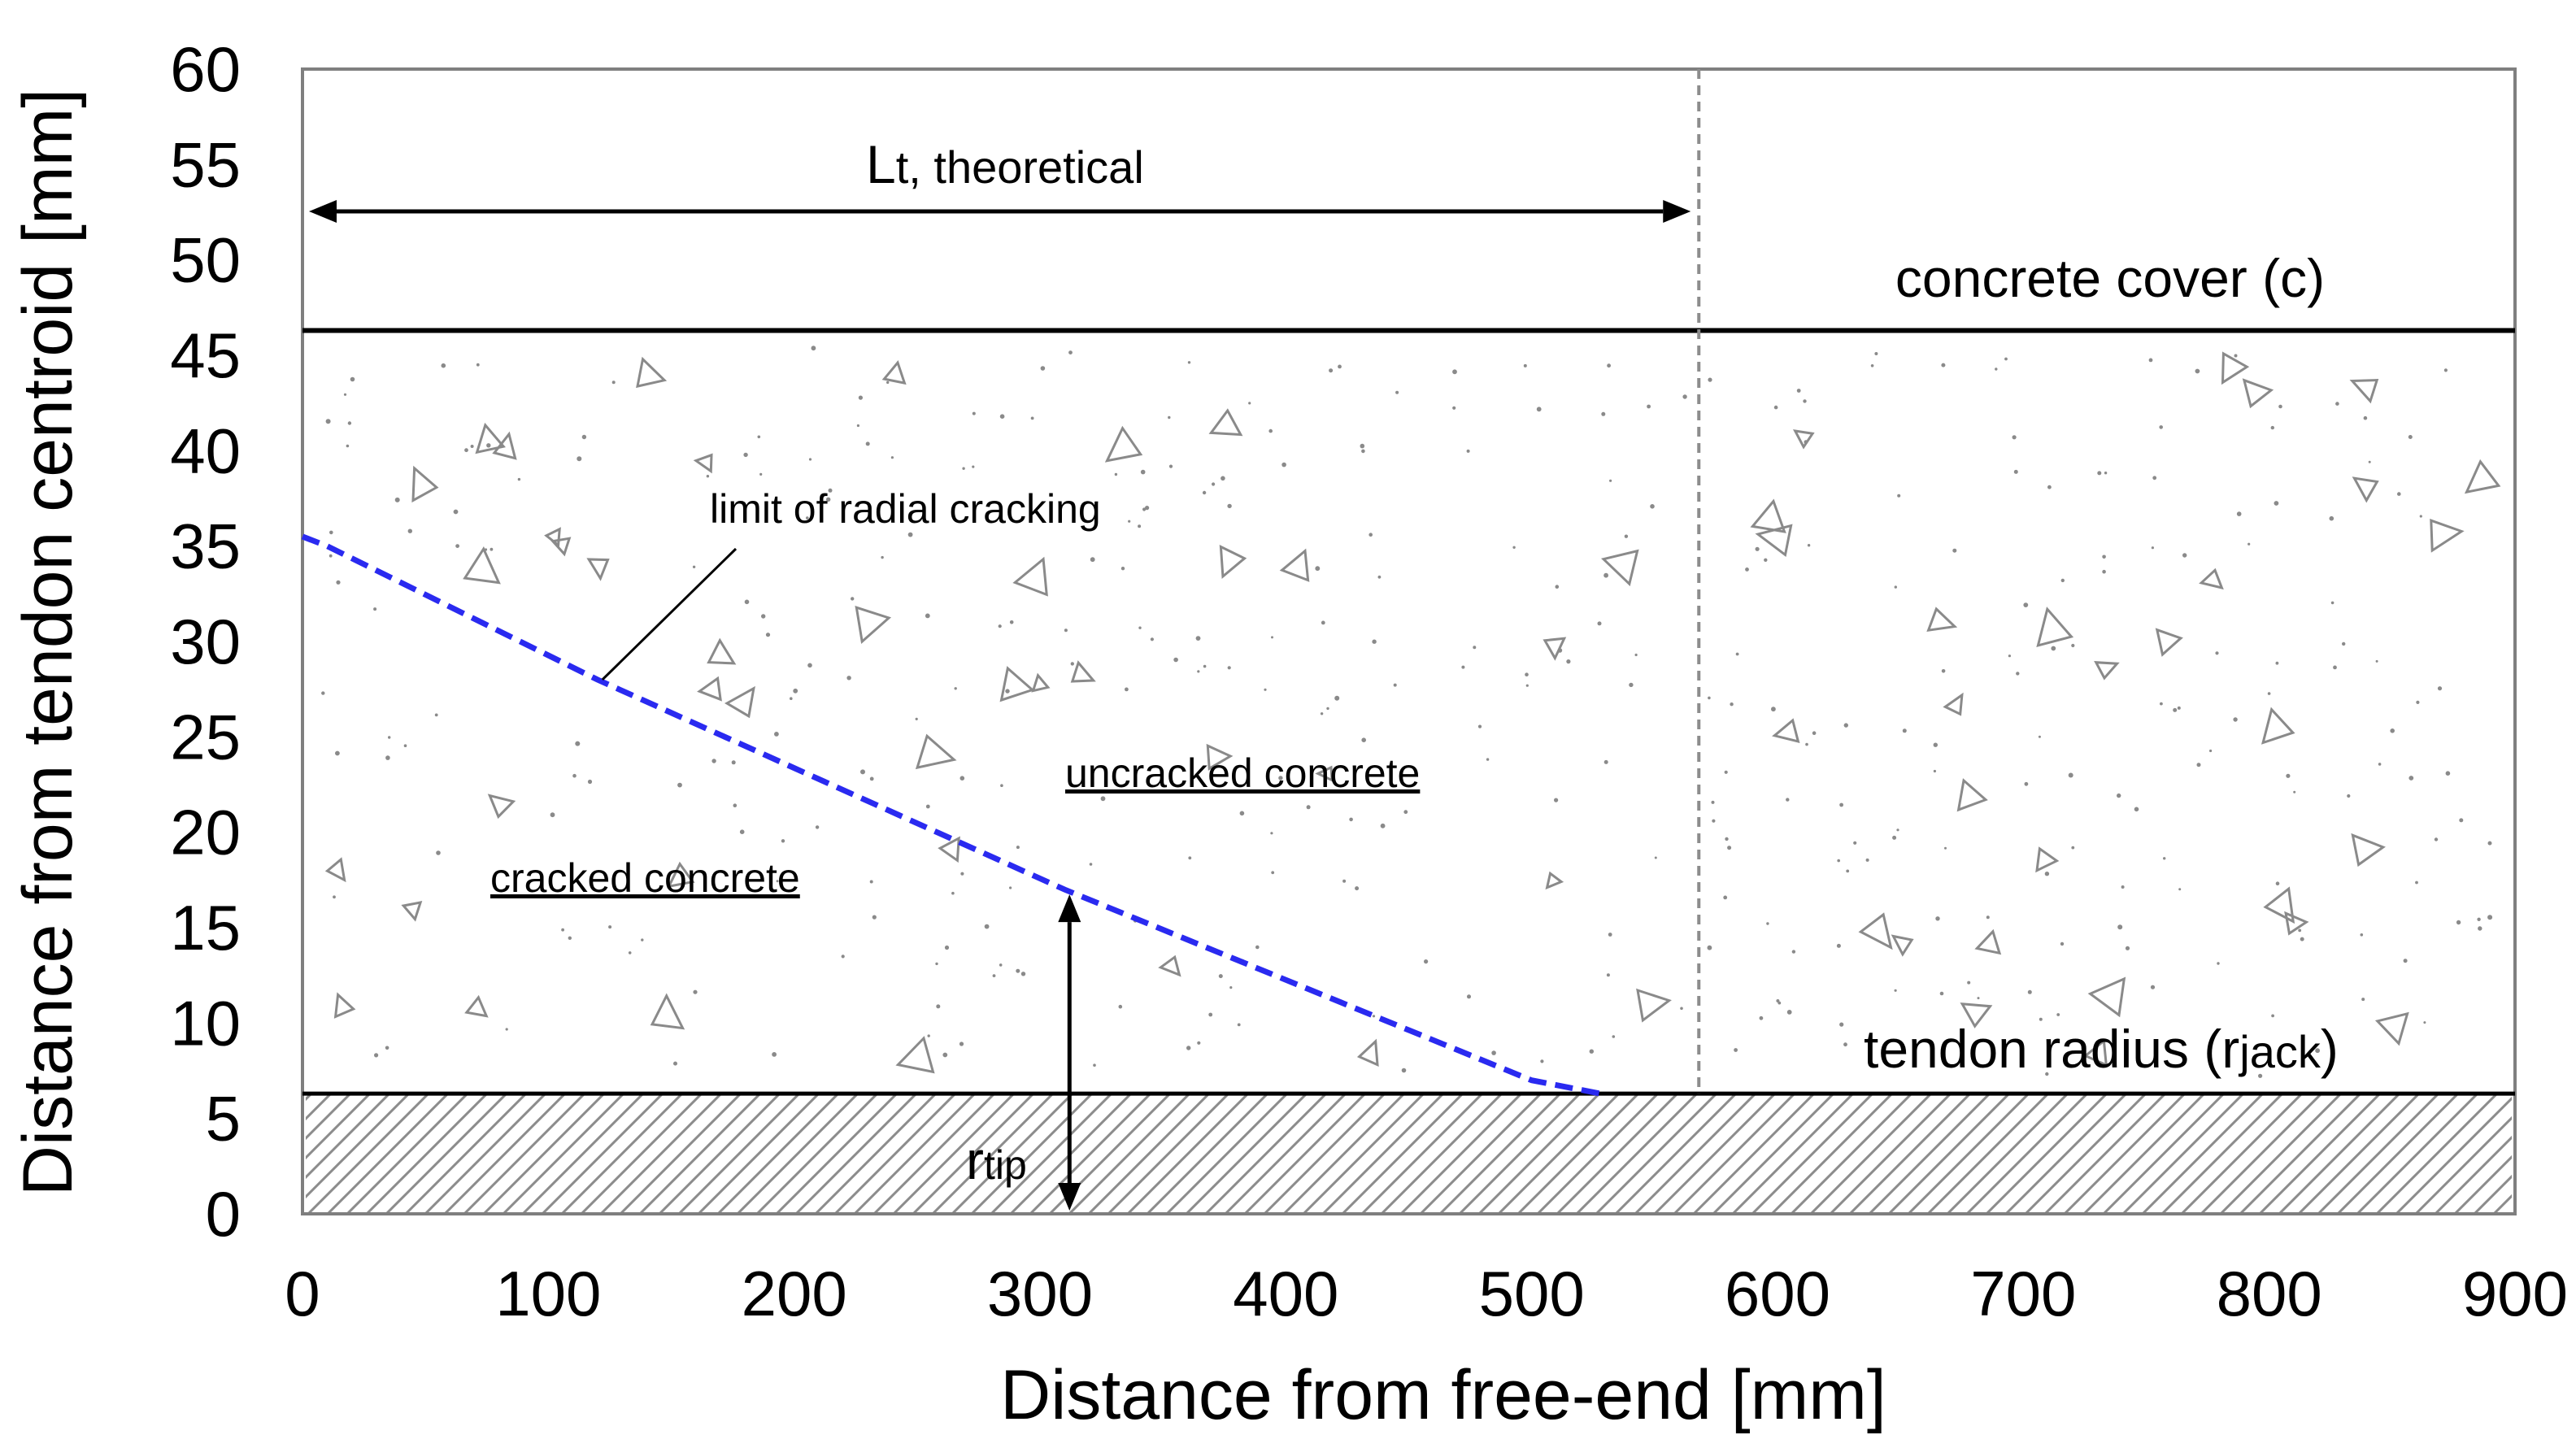 The width and height of the screenshot is (2576, 1448). Describe the element at coordinates (997, 1160) in the screenshot. I see `r-tip-label: rtip` at that location.